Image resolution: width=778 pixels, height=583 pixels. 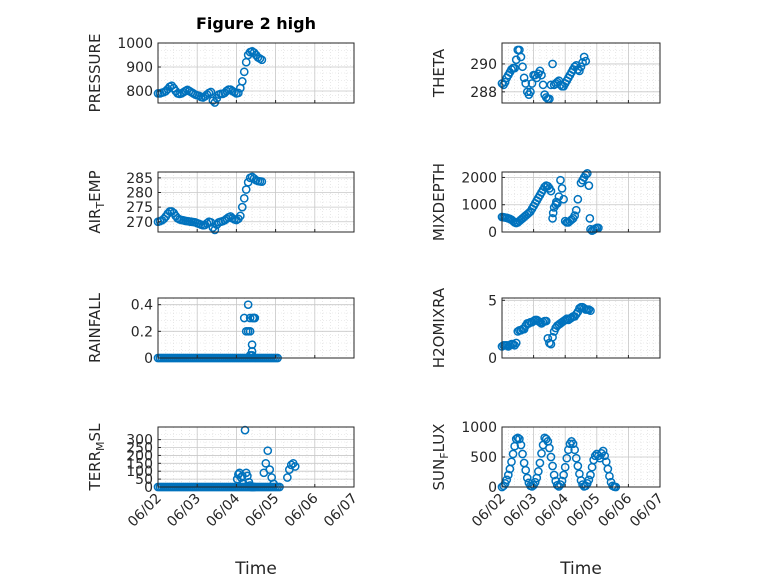 What do you see at coordinates (139, 456) in the screenshot?
I see `y-tick-label: 200` at bounding box center [139, 456].